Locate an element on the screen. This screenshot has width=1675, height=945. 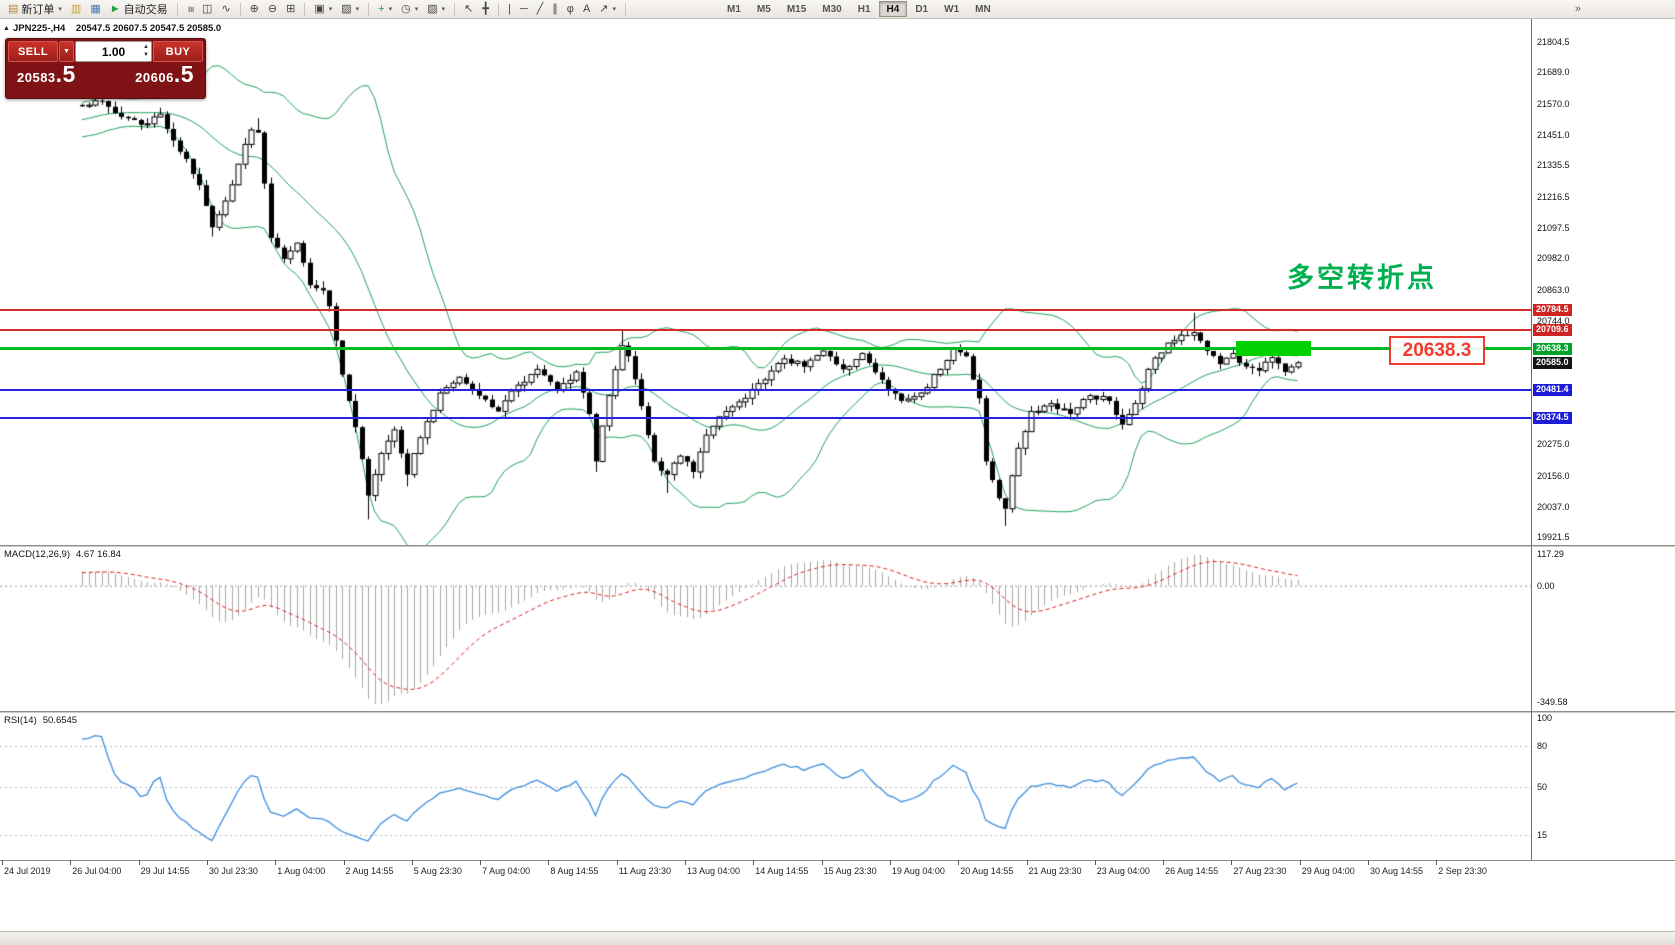
timeframe-M15-button: M15 is located at coordinates (796, 9).